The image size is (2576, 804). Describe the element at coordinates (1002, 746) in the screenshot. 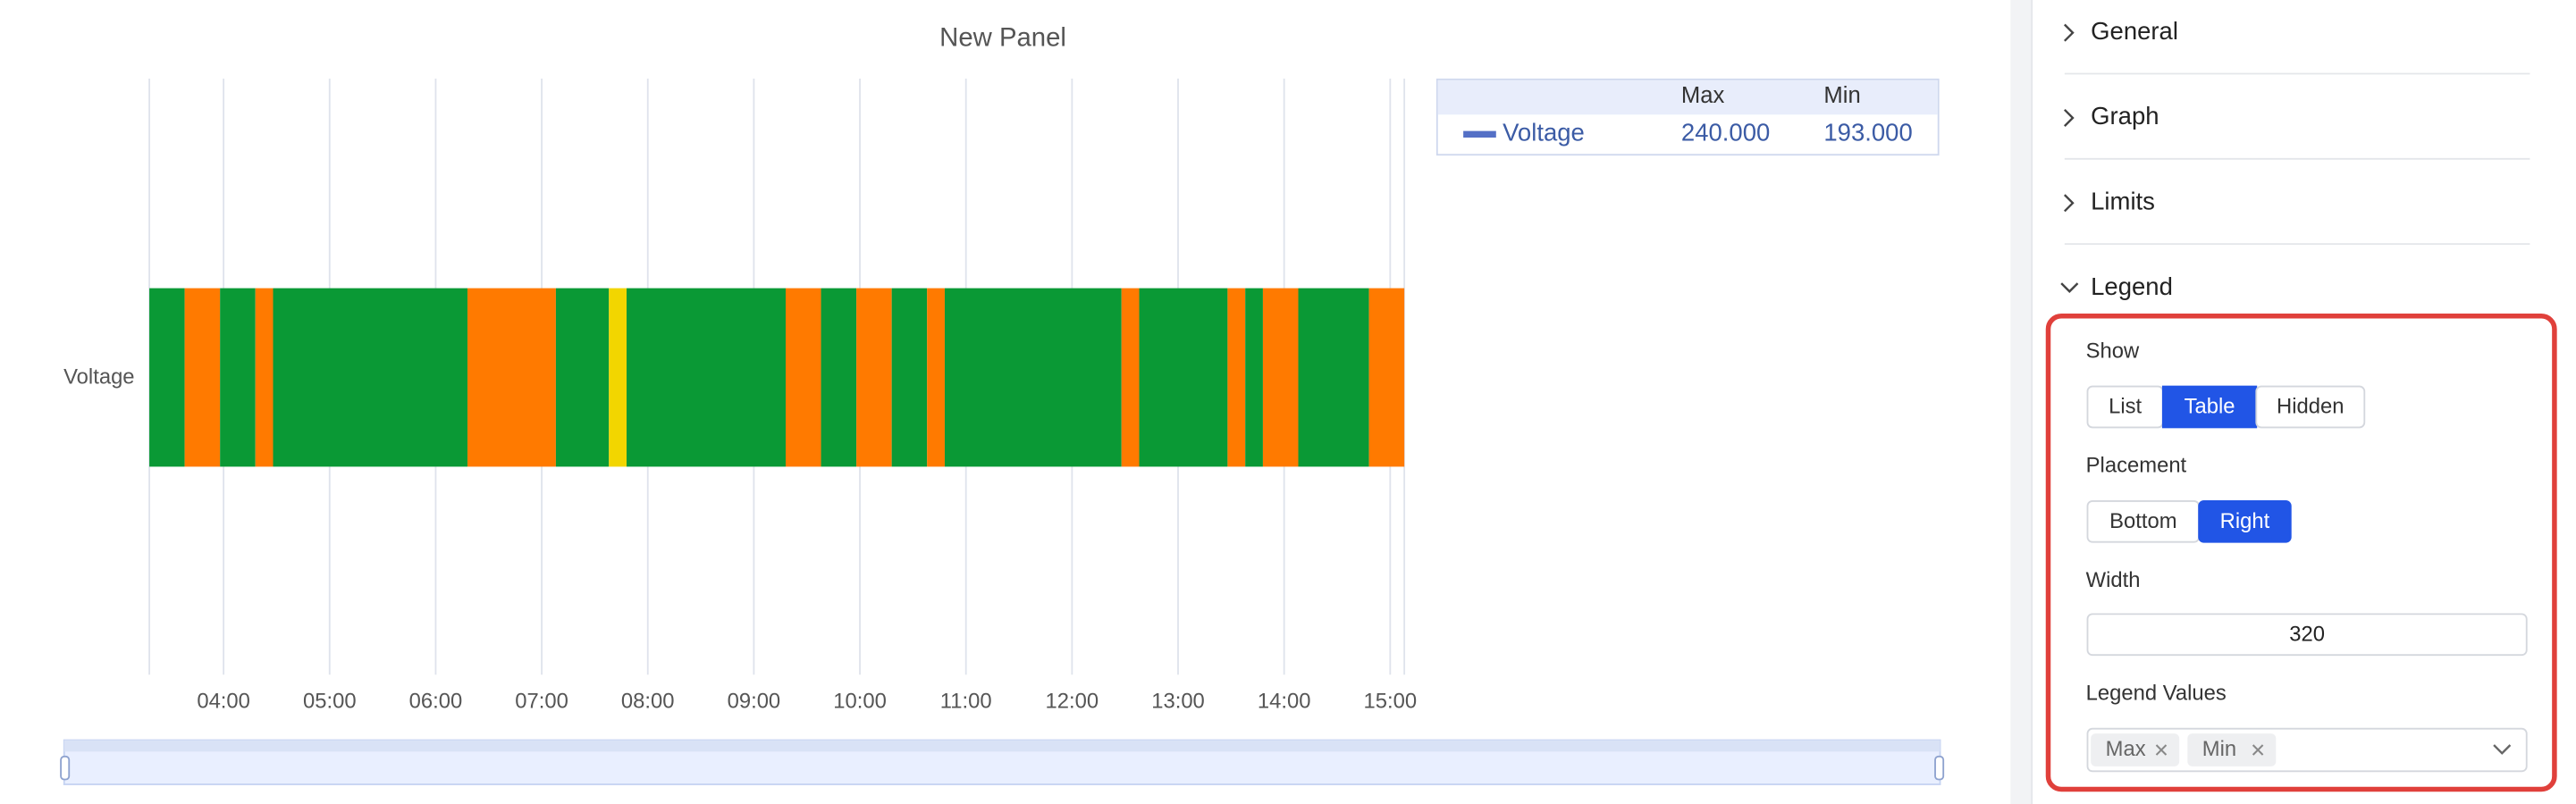

I see `range-slider-bar` at that location.